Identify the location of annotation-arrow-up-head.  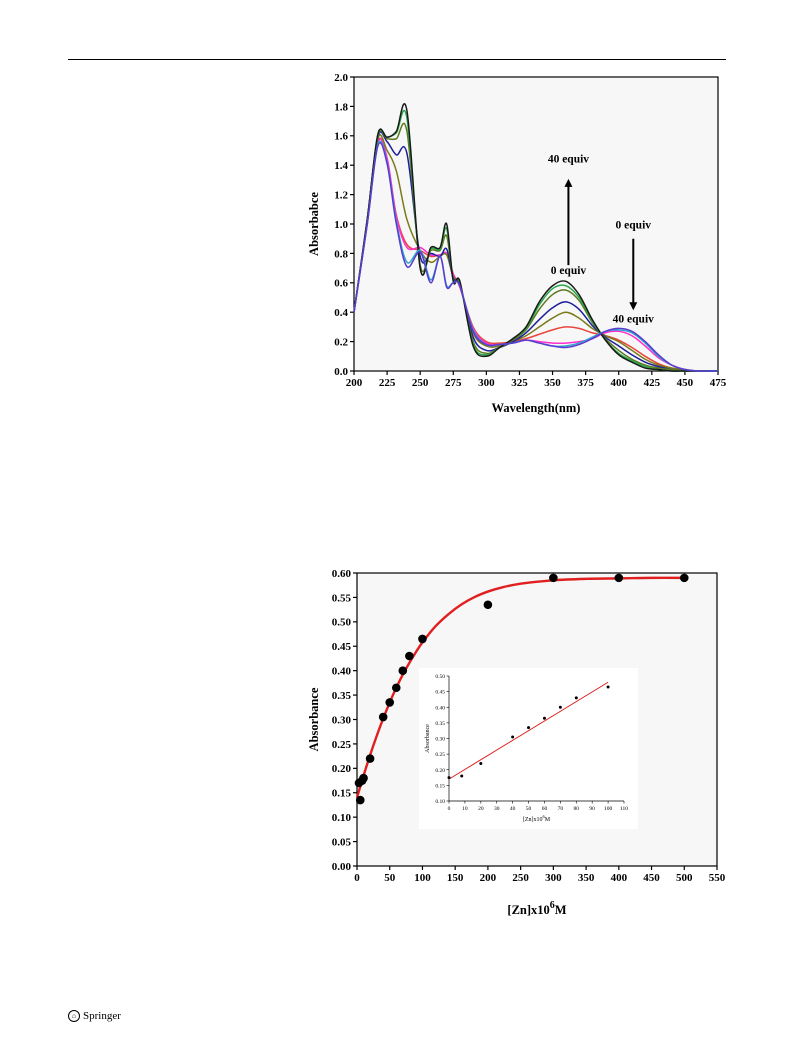
(568, 182).